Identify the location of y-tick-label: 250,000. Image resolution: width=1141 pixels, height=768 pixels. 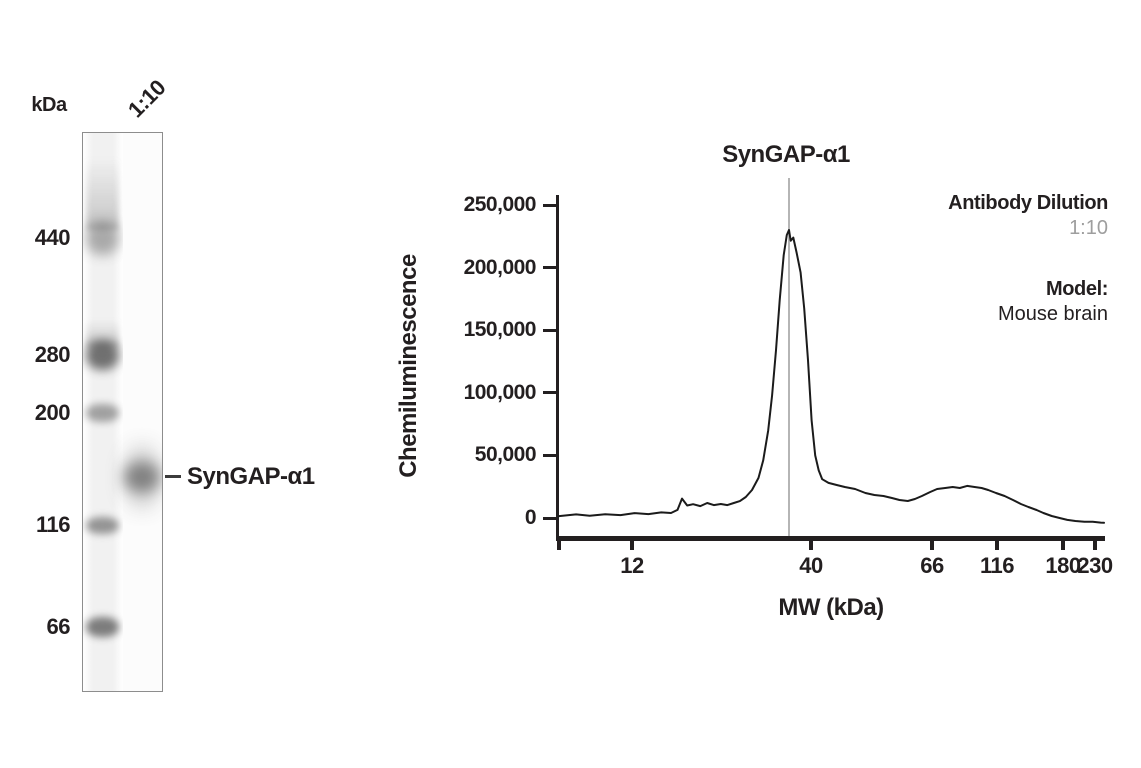
(500, 204).